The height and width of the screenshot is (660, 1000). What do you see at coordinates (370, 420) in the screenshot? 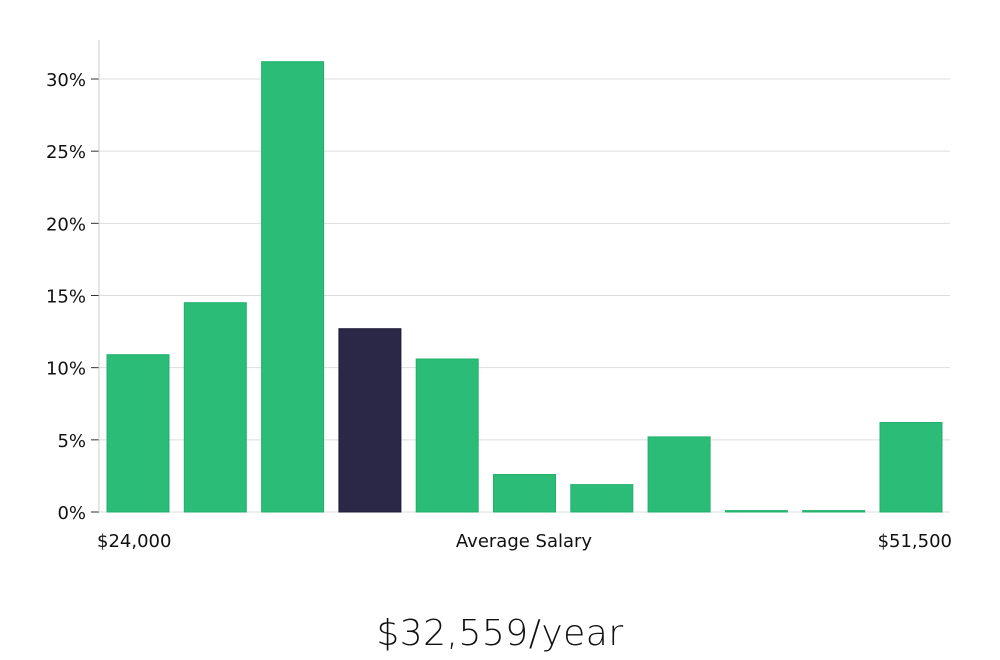
I see `bar-highlight` at bounding box center [370, 420].